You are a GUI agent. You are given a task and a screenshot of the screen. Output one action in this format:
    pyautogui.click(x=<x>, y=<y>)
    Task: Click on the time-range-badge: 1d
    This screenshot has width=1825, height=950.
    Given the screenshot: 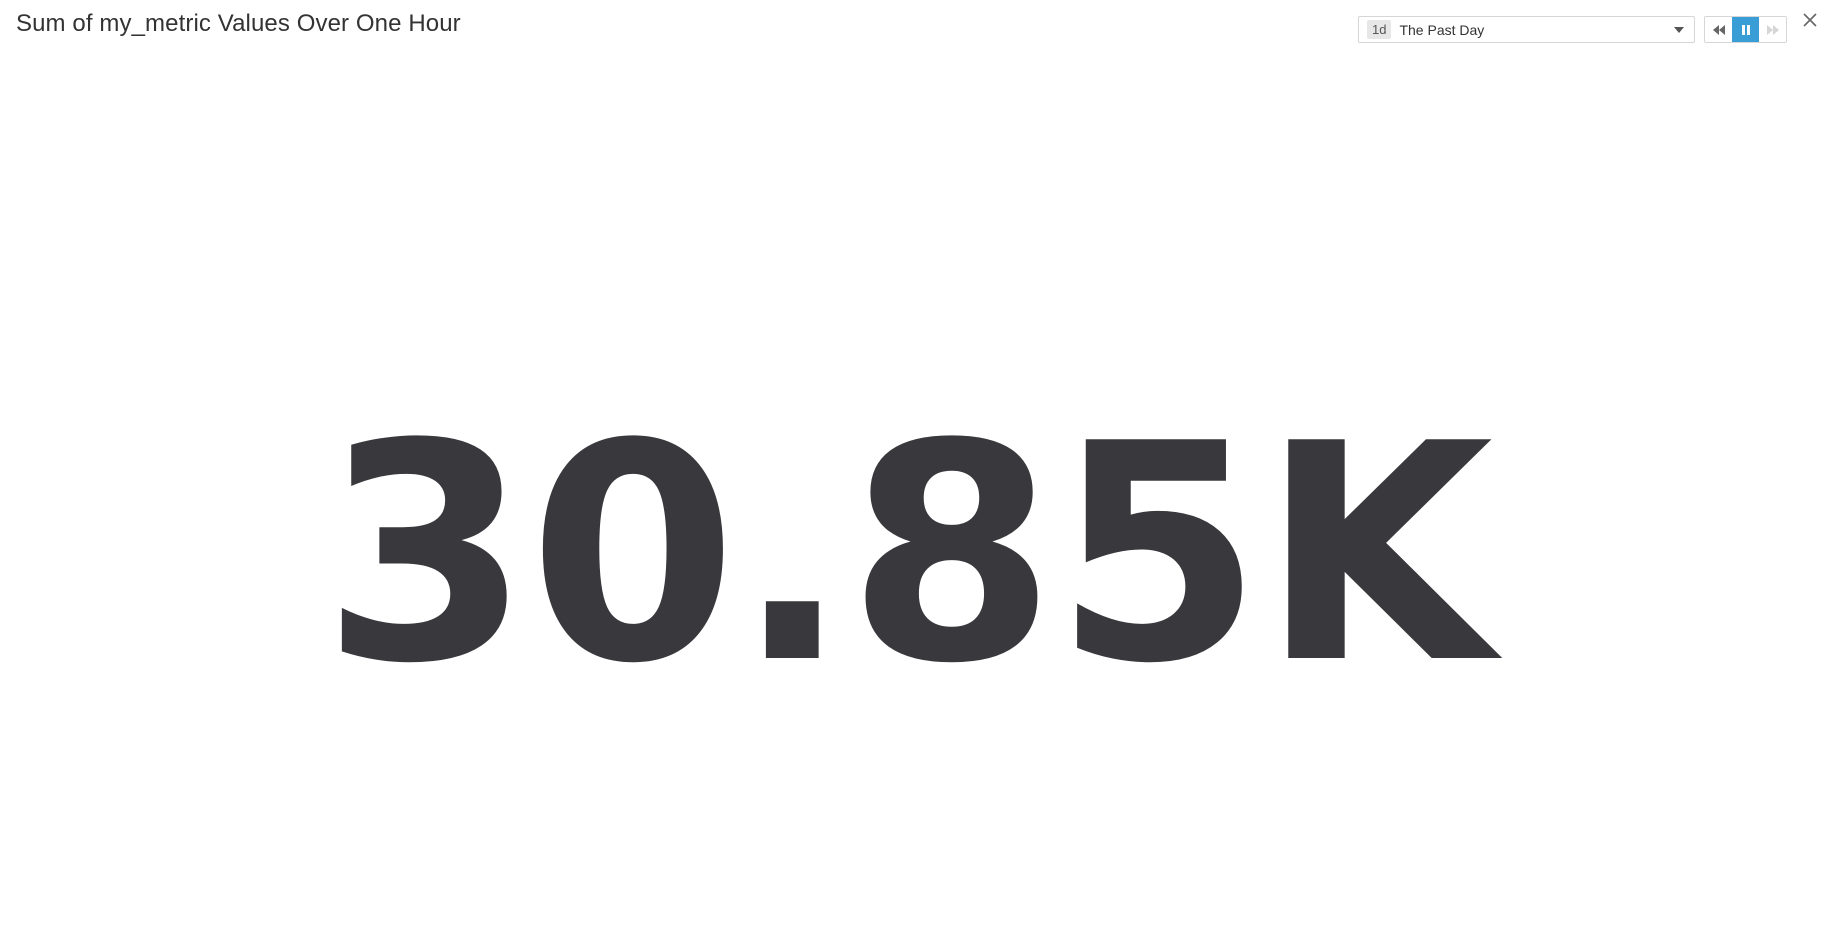 What is the action you would take?
    pyautogui.click(x=1379, y=29)
    